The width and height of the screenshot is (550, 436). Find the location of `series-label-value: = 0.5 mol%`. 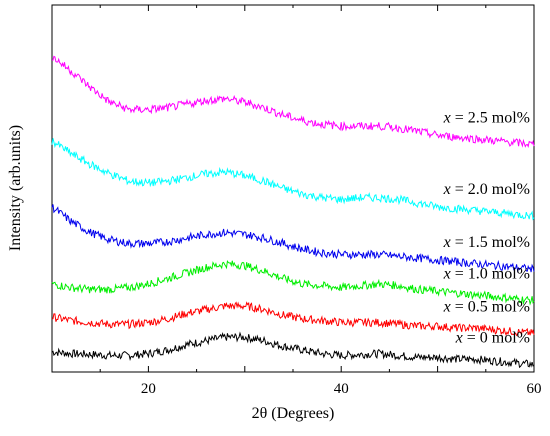

series-label-value: = 0.5 mol% is located at coordinates (490, 307).